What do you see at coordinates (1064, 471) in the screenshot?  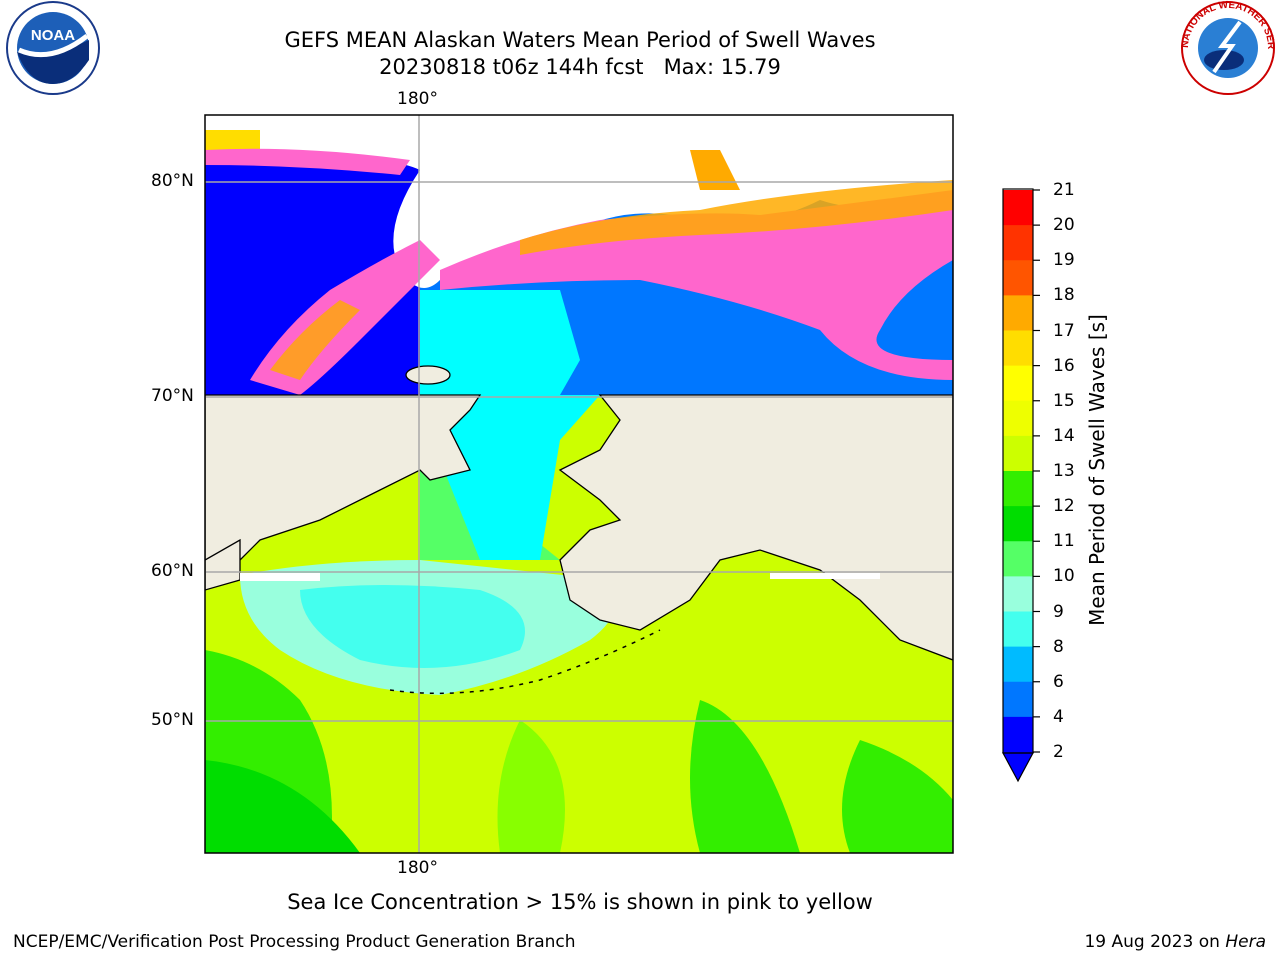 I see `colorbar-tick-label: 13` at bounding box center [1064, 471].